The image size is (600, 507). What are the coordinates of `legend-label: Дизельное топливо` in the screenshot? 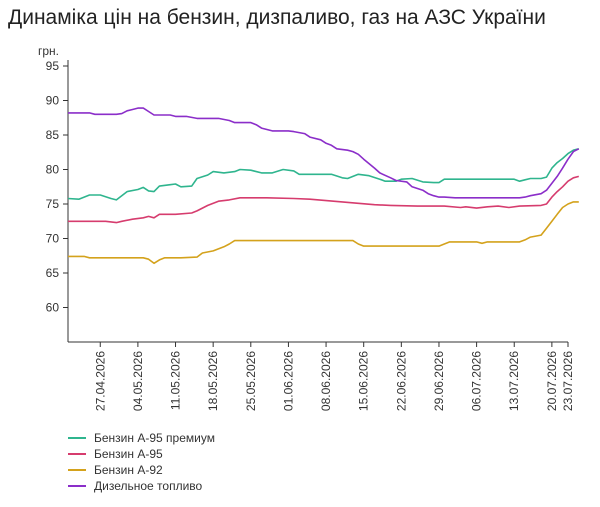 It's located at (148, 486).